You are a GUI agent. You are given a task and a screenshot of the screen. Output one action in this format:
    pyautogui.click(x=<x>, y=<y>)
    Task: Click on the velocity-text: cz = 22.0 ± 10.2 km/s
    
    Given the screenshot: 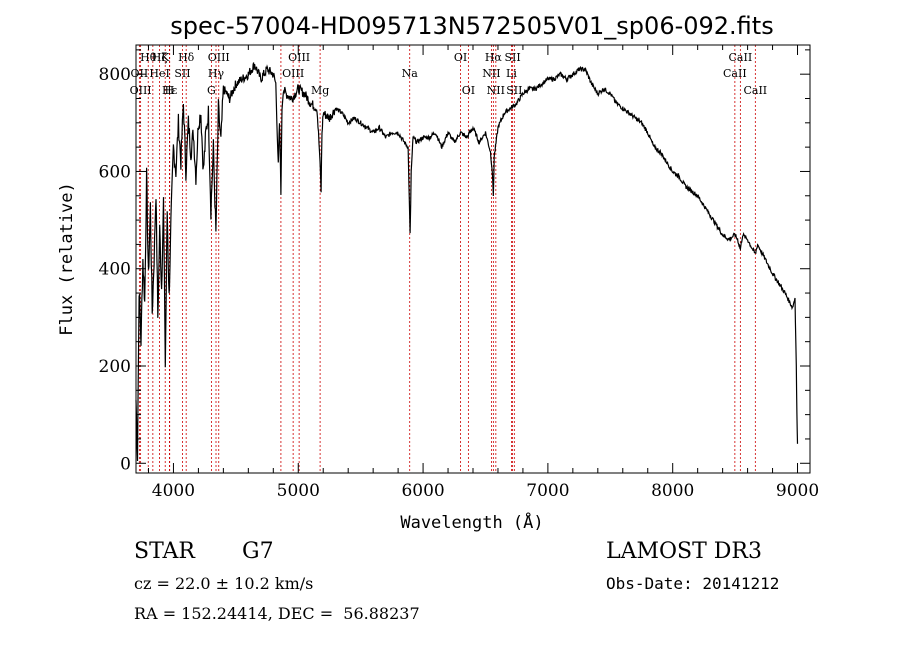 What is the action you would take?
    pyautogui.click(x=224, y=583)
    